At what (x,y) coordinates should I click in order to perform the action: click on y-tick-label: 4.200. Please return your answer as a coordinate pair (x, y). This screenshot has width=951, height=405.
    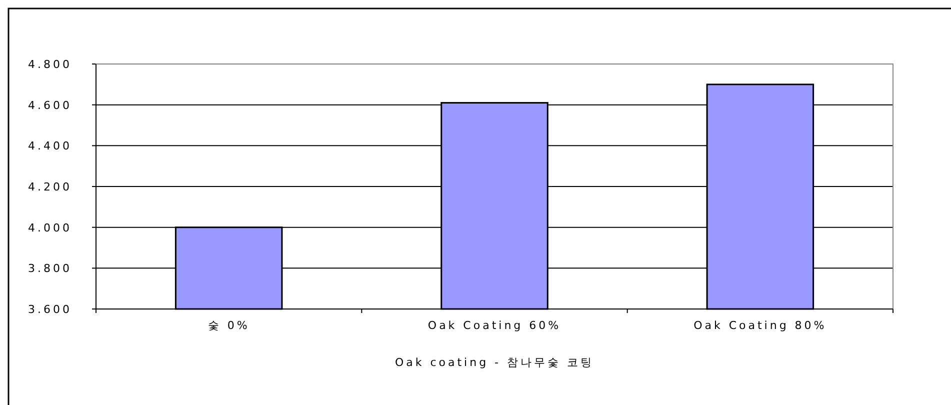
    Looking at the image, I should click on (50, 187).